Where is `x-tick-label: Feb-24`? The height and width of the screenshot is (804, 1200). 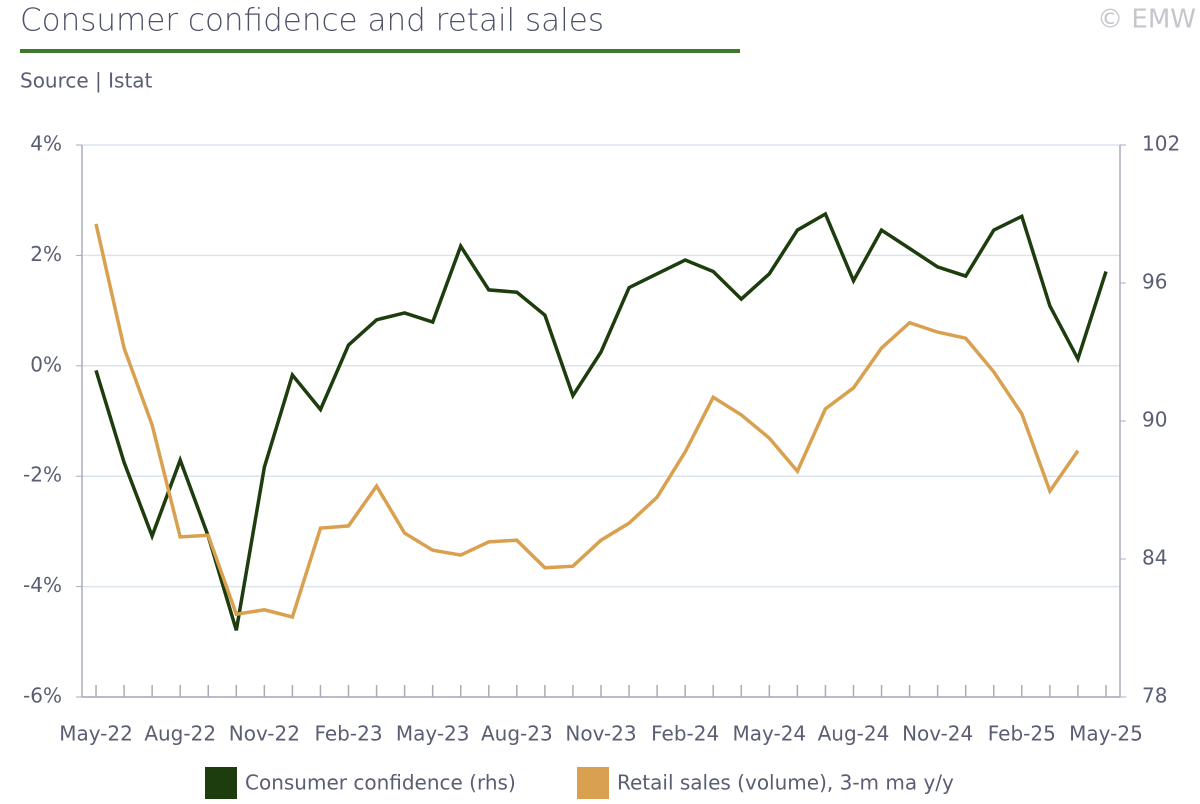 x-tick-label: Feb-24 is located at coordinates (685, 734).